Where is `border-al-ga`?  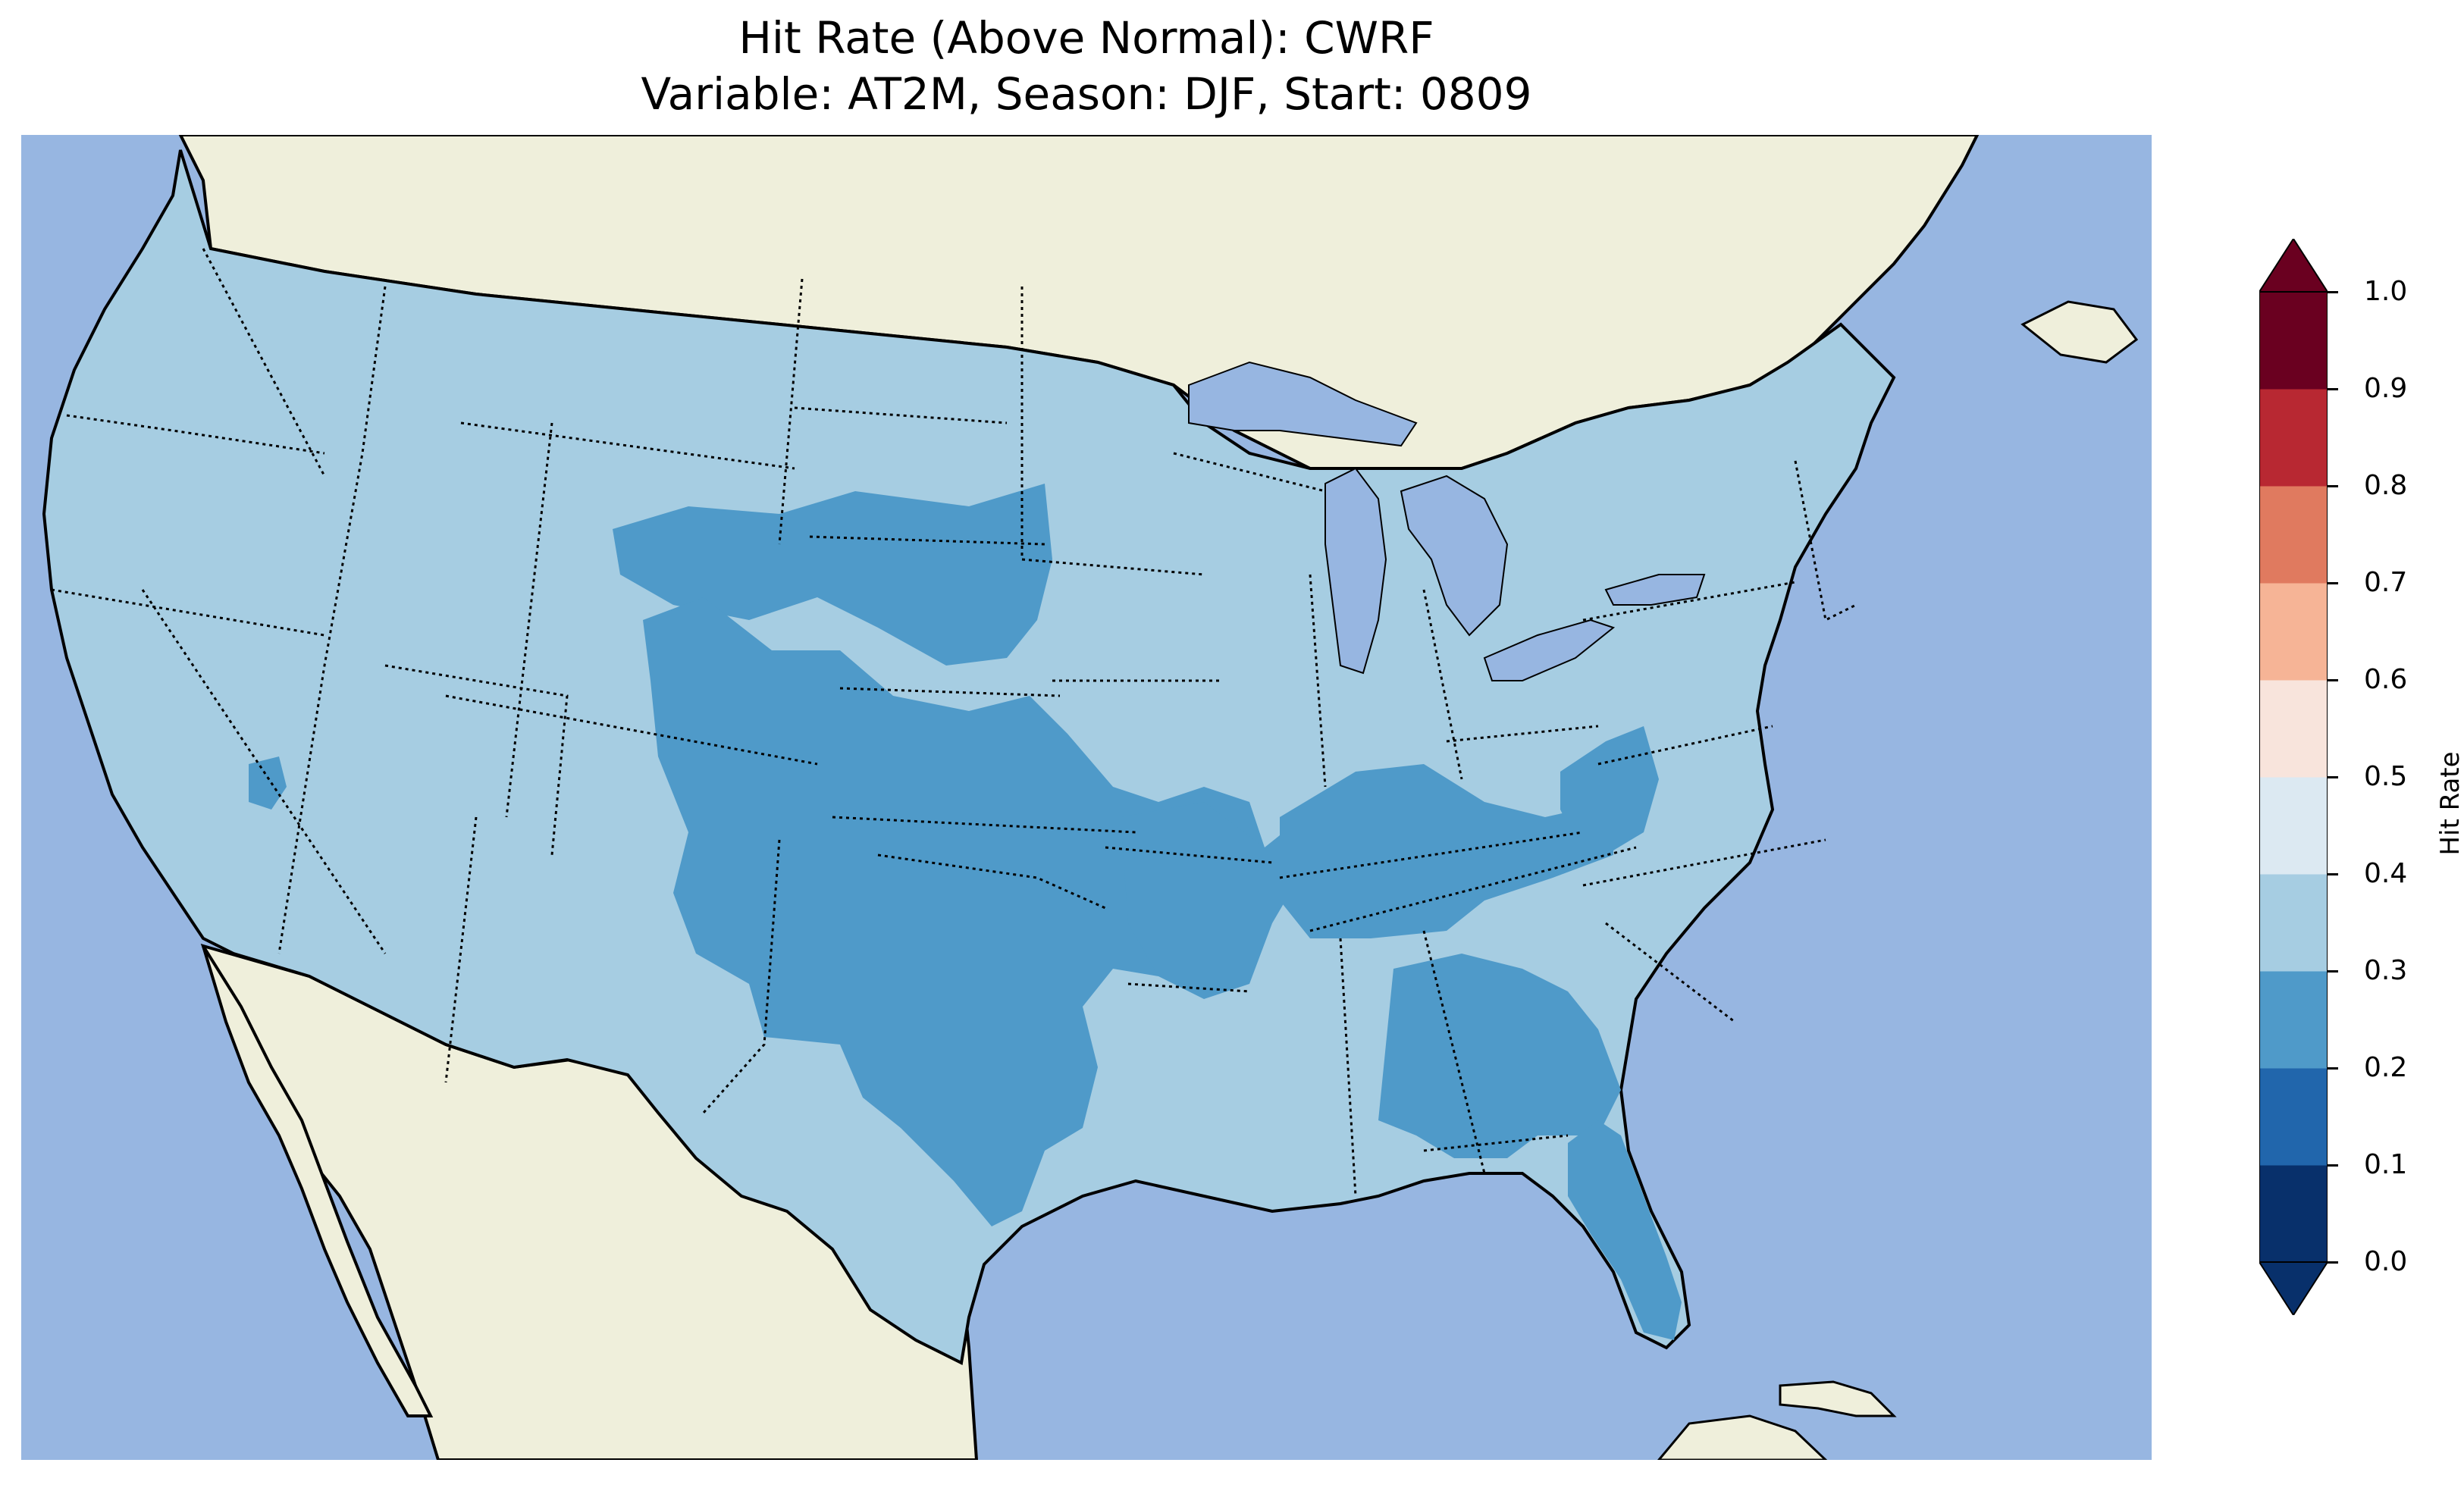 border-al-ga is located at coordinates (1454, 1052).